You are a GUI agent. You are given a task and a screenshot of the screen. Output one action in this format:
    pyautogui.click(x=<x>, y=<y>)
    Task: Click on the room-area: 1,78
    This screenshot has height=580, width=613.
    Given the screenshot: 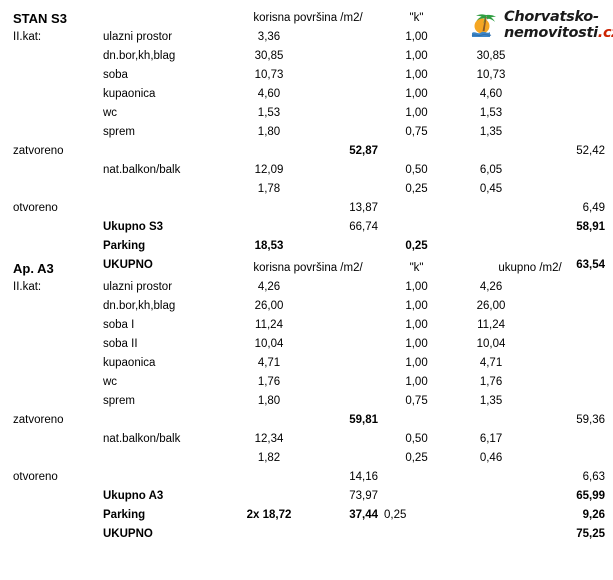 What is the action you would take?
    pyautogui.click(x=269, y=188)
    